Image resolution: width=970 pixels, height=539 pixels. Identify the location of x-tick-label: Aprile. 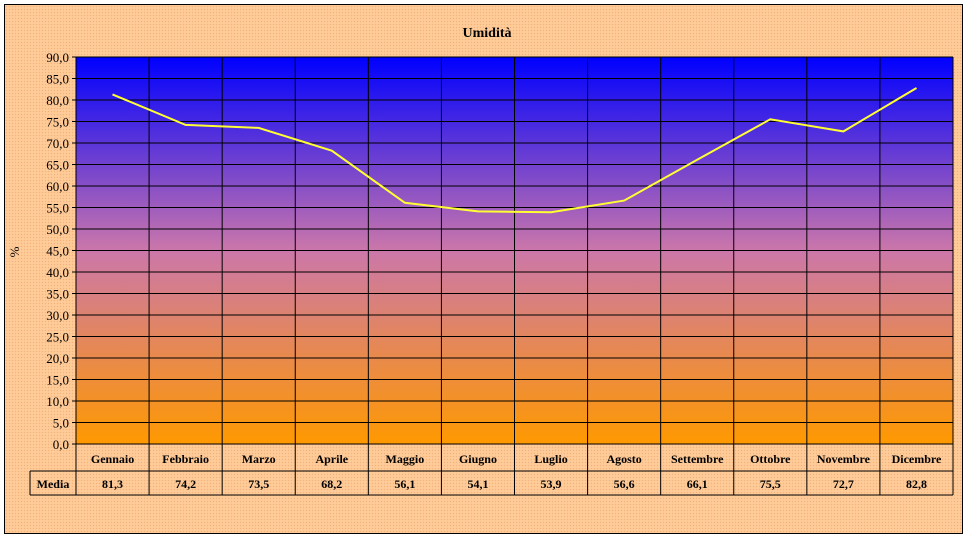
(331, 459).